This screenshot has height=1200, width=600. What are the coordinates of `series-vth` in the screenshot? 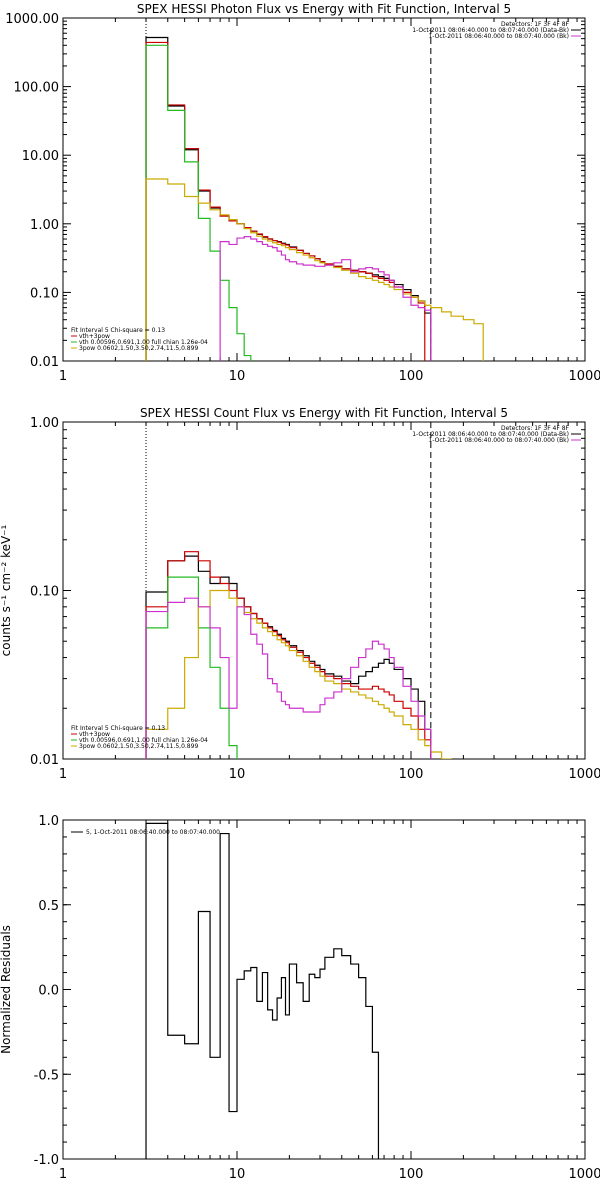 It's located at (191, 667).